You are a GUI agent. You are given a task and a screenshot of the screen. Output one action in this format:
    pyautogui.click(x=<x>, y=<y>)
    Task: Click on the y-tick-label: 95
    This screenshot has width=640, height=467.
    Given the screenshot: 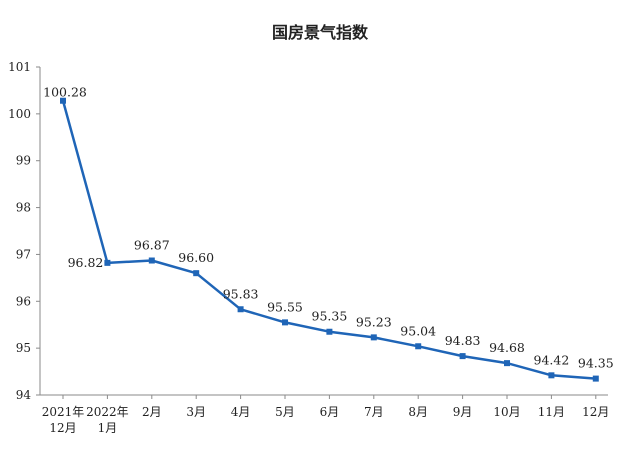 What is the action you would take?
    pyautogui.click(x=23, y=348)
    